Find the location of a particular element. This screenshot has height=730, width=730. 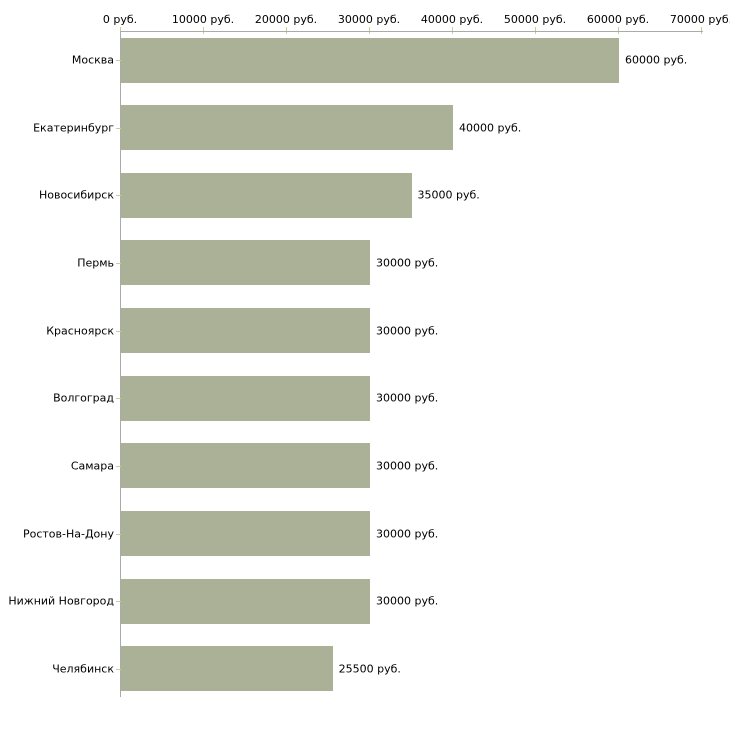

x-axis-tick-label: 40000 руб. is located at coordinates (452, 19).